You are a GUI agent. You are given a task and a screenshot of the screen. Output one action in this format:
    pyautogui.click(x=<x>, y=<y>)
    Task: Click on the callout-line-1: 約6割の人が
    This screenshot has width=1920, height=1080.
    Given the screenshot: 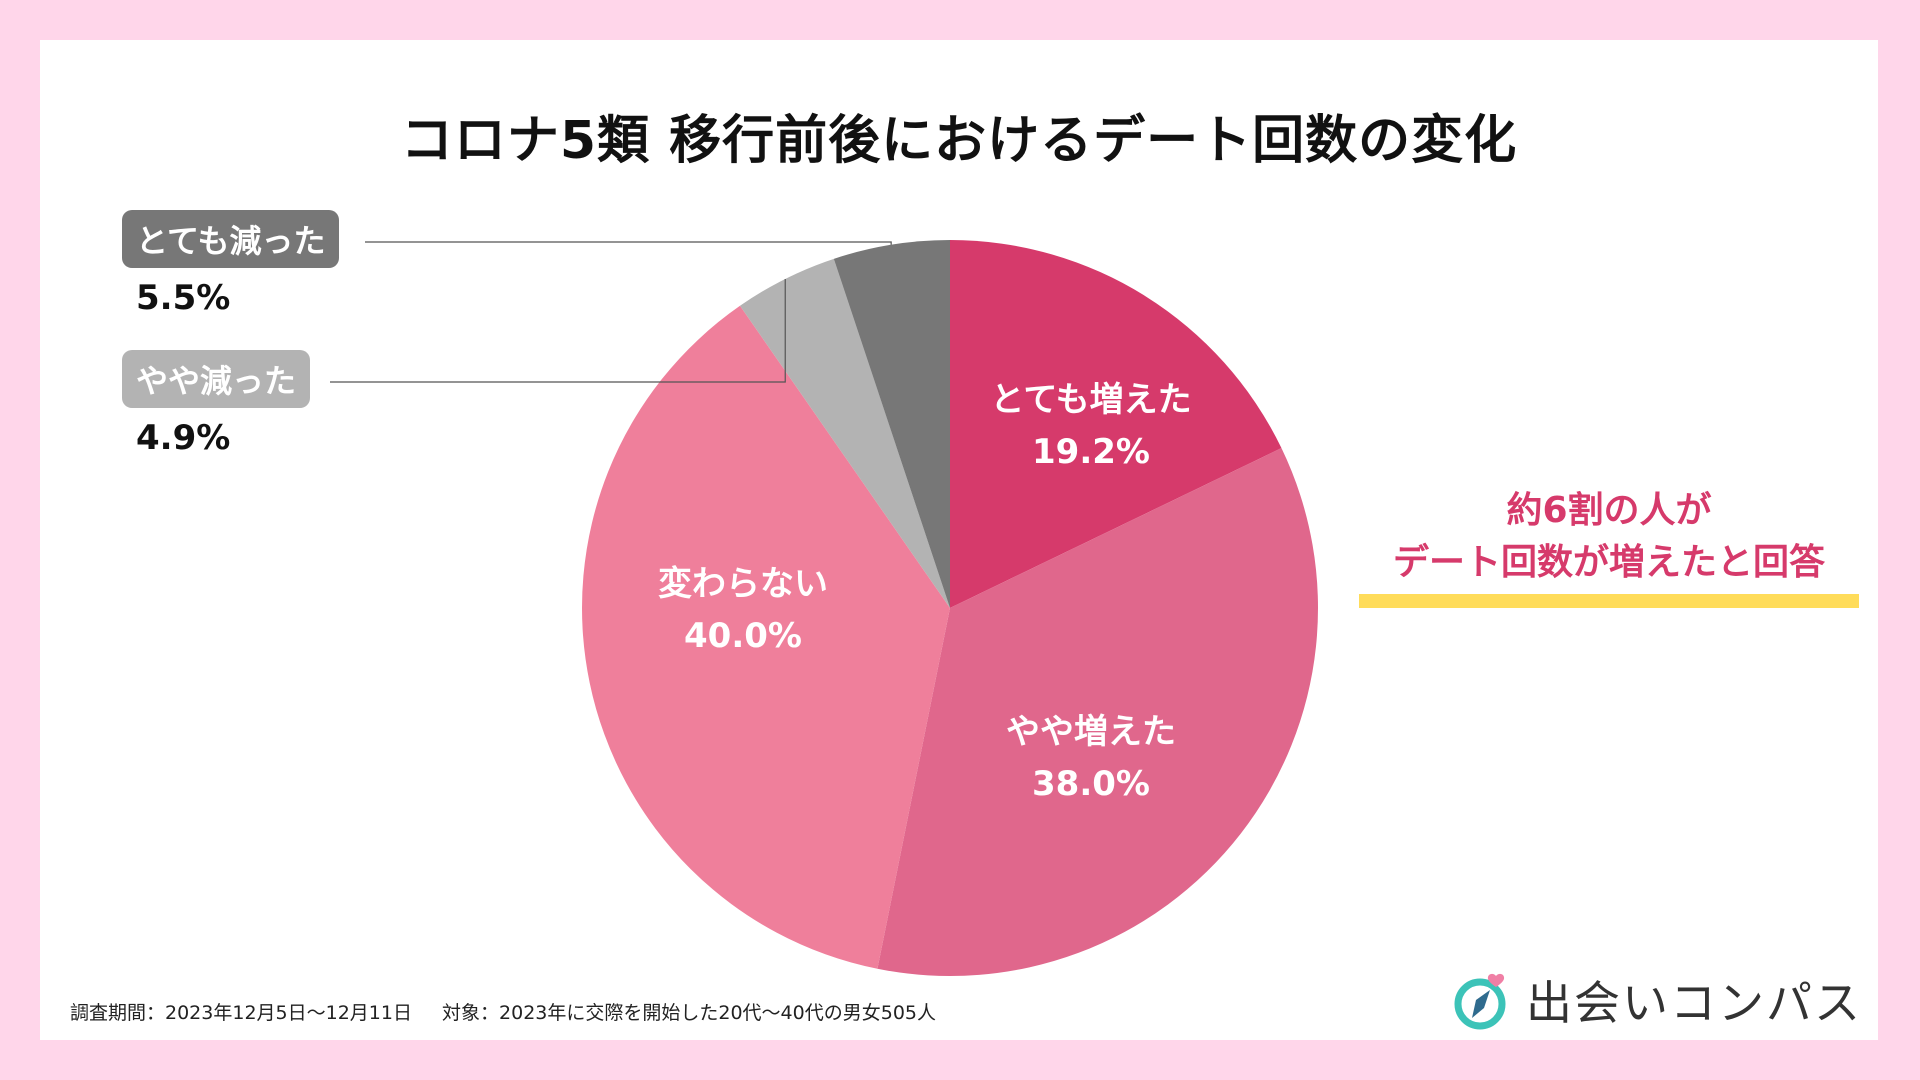 What is the action you would take?
    pyautogui.click(x=1609, y=510)
    